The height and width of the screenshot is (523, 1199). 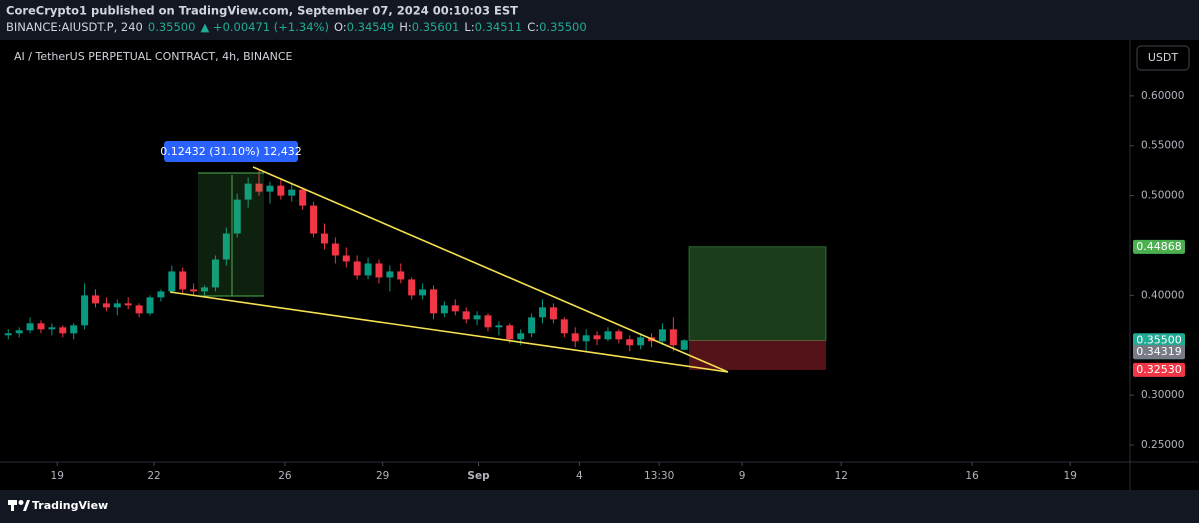 I want to click on x-tick-label: 12, so click(x=841, y=476).